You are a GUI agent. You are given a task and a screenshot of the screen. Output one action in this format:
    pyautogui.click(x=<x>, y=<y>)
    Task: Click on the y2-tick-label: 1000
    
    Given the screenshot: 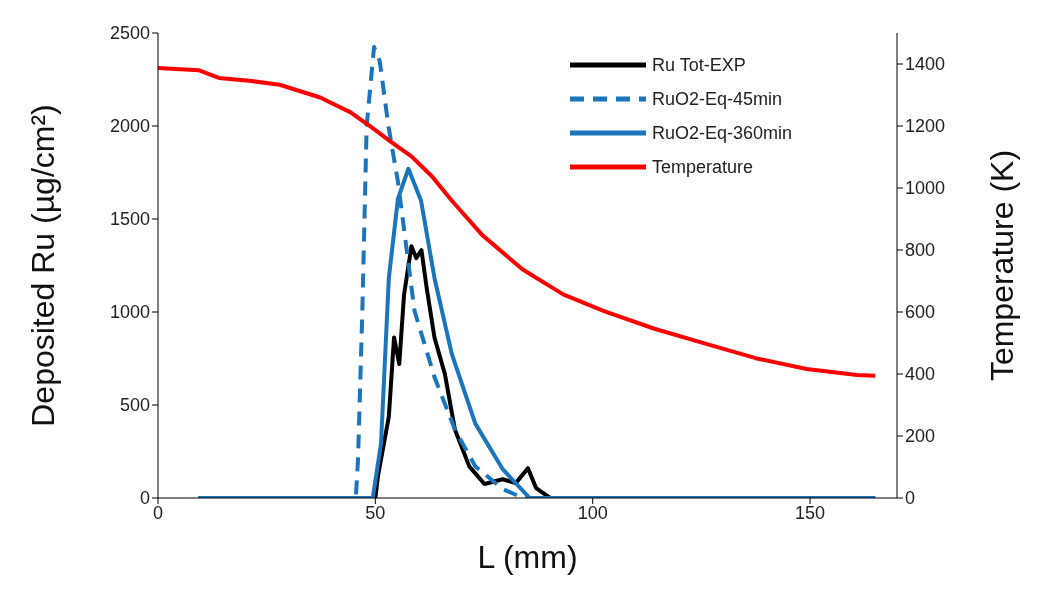 What is the action you would take?
    pyautogui.click(x=925, y=188)
    